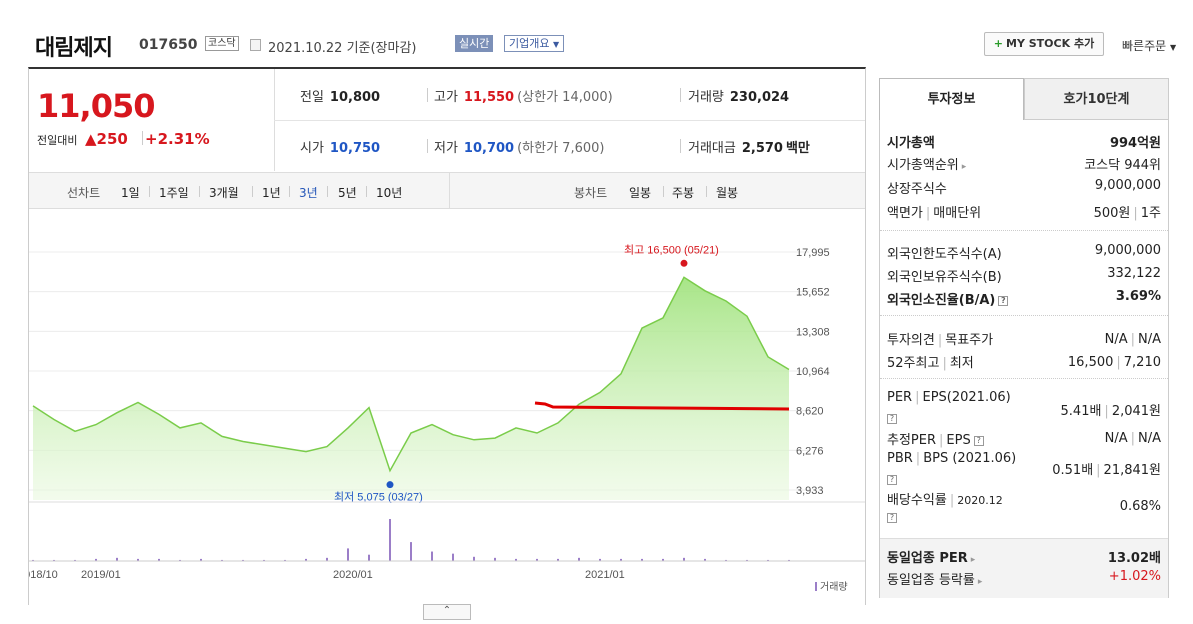 The height and width of the screenshot is (624, 1193). I want to click on chart-period-tabs: 선차트 1일 1주일 3개월 1년 3년 5년 10년 봉차트 일봉 주봉 월봉, so click(447, 190).